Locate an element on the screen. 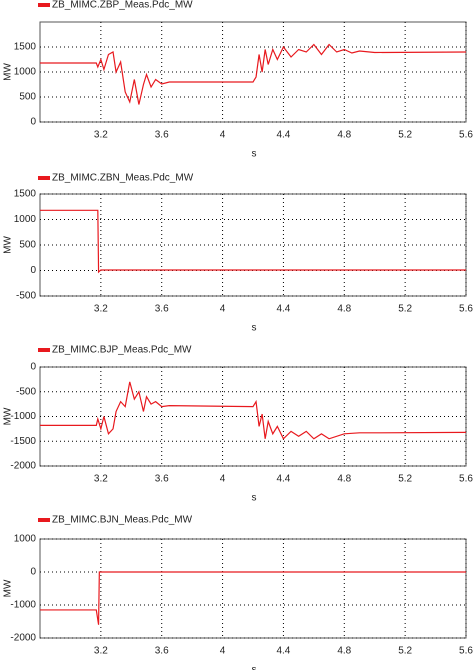  legend-label: ZB_MIMC.BJN_Meas.Pdc_MW is located at coordinates (122, 520).